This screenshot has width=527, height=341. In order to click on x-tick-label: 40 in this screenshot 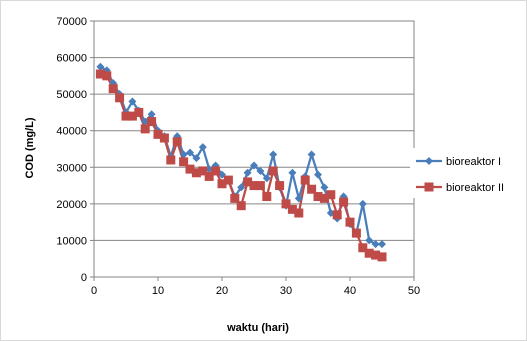, I will do `click(350, 291)`.